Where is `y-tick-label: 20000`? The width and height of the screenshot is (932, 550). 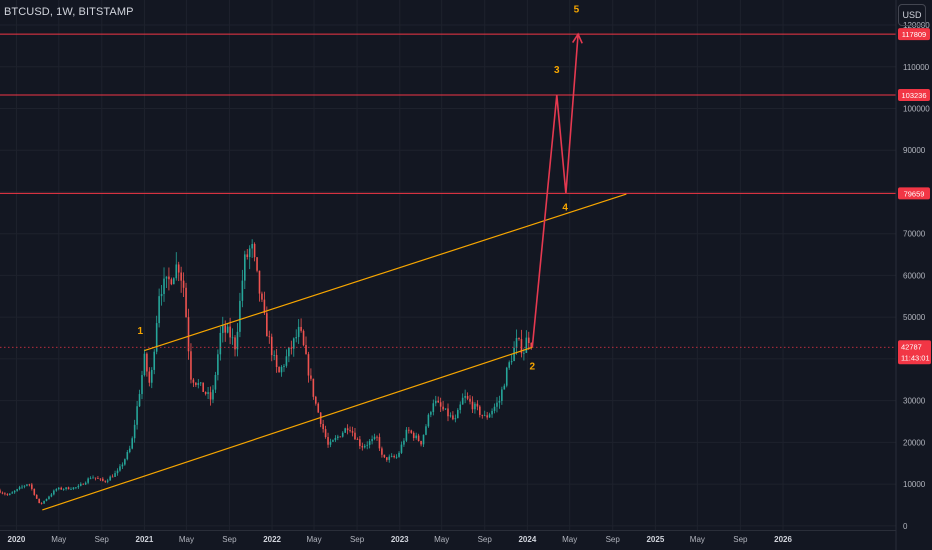
y-tick-label: 20000 is located at coordinates (914, 442).